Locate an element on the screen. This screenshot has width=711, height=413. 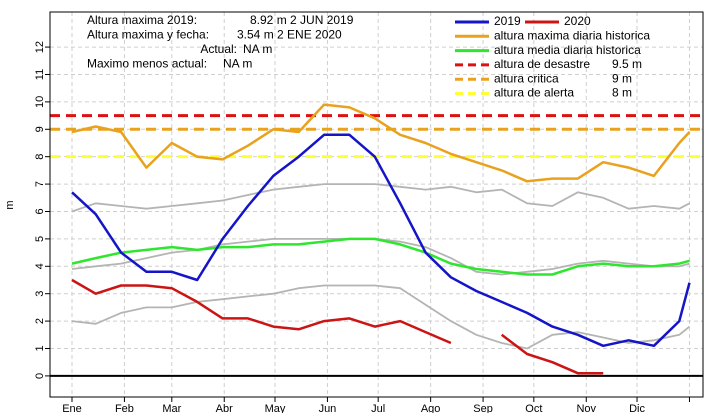
annotation-label: Maximo menos actual: is located at coordinates (147, 64).